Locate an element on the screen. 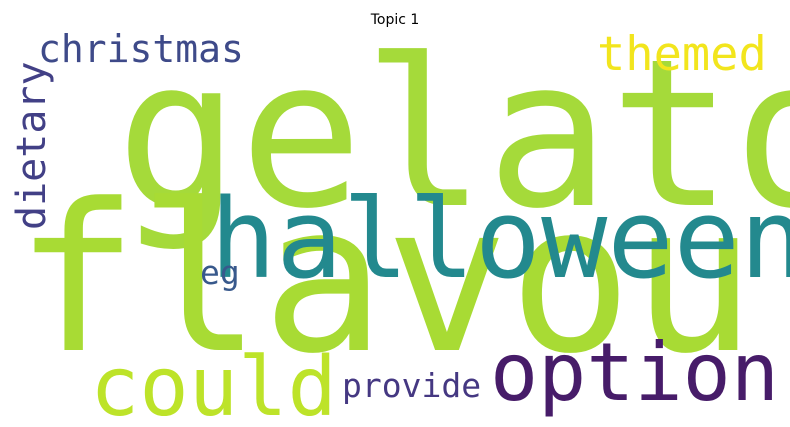  word-dietary: dietary is located at coordinates (32, 145).